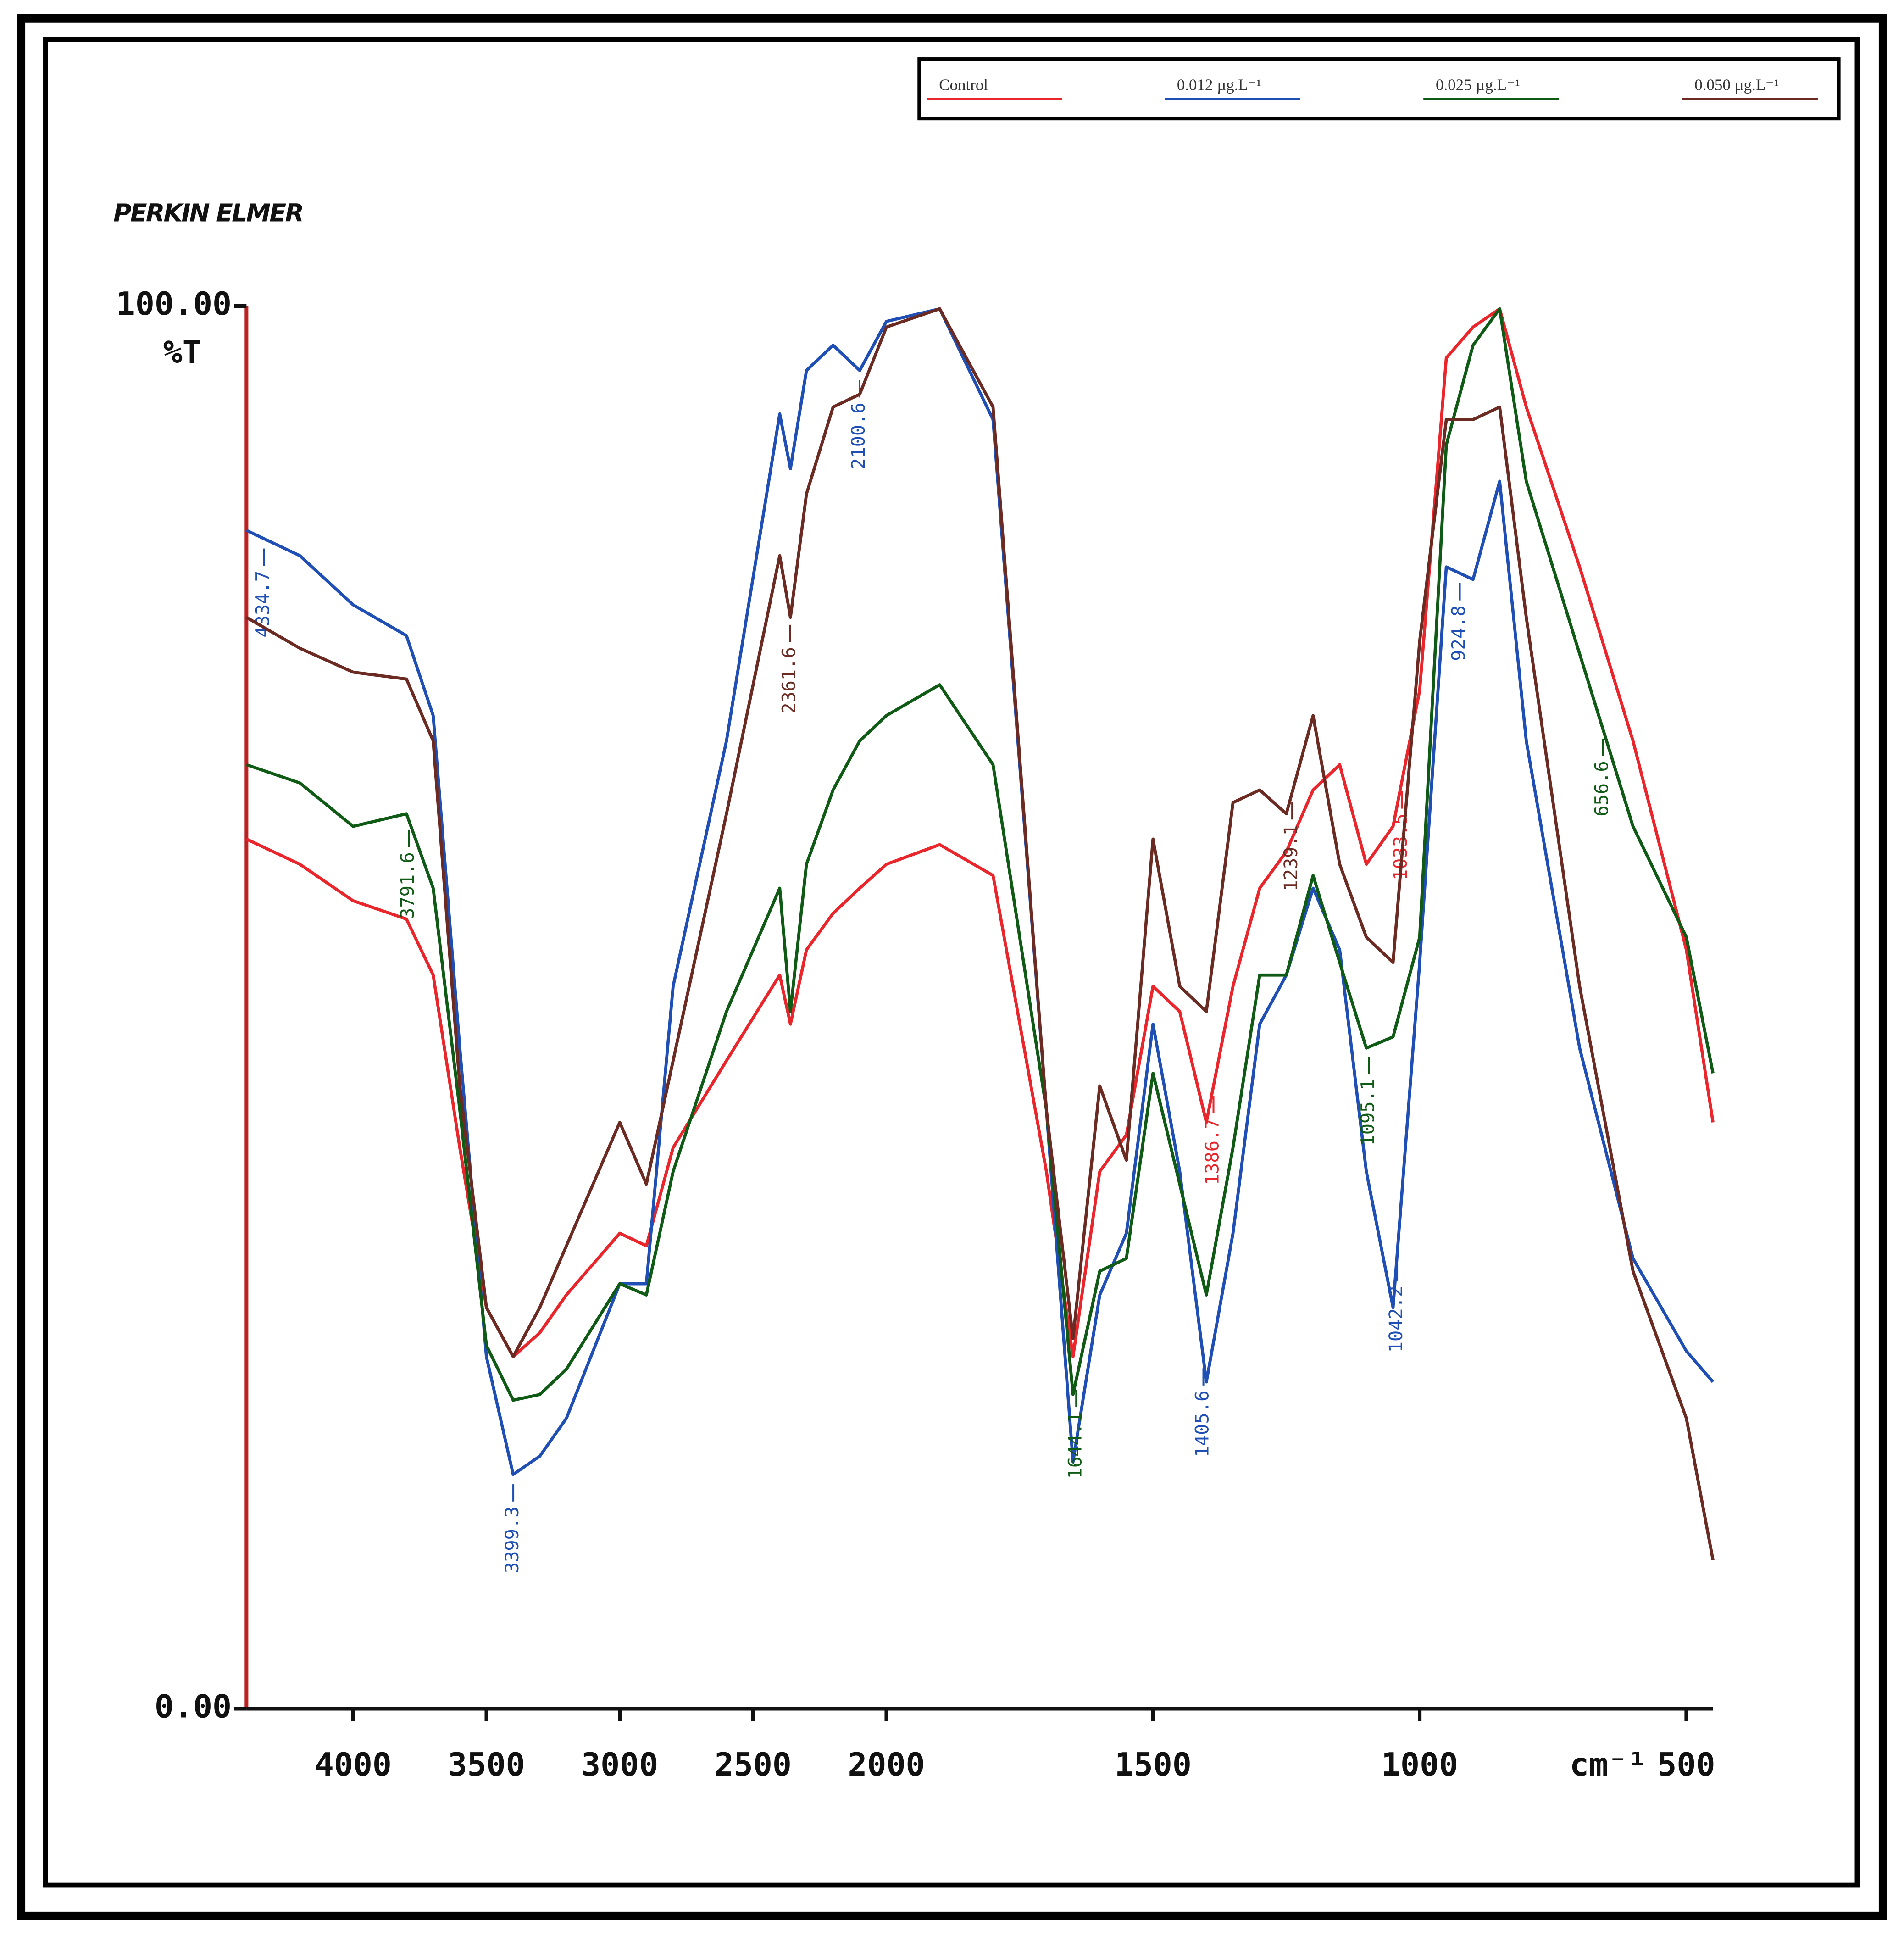 The height and width of the screenshot is (1937, 1904). I want to click on peak-label: 656.6, so click(1601, 788).